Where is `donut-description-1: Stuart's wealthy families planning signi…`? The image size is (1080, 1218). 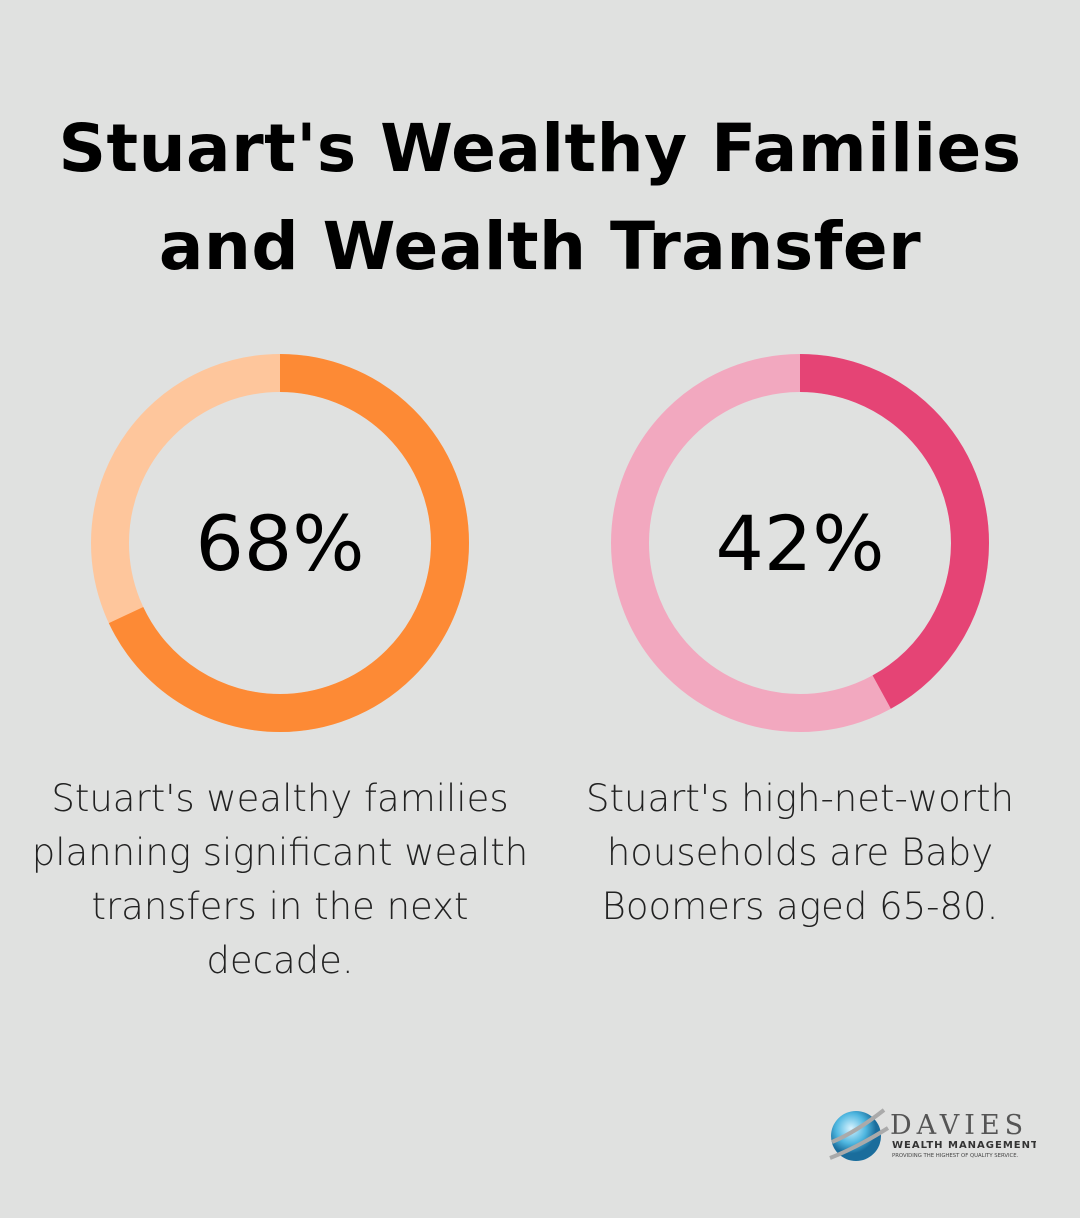
donut-description-1: Stuart's wealthy families planning signi… is located at coordinates (280, 879).